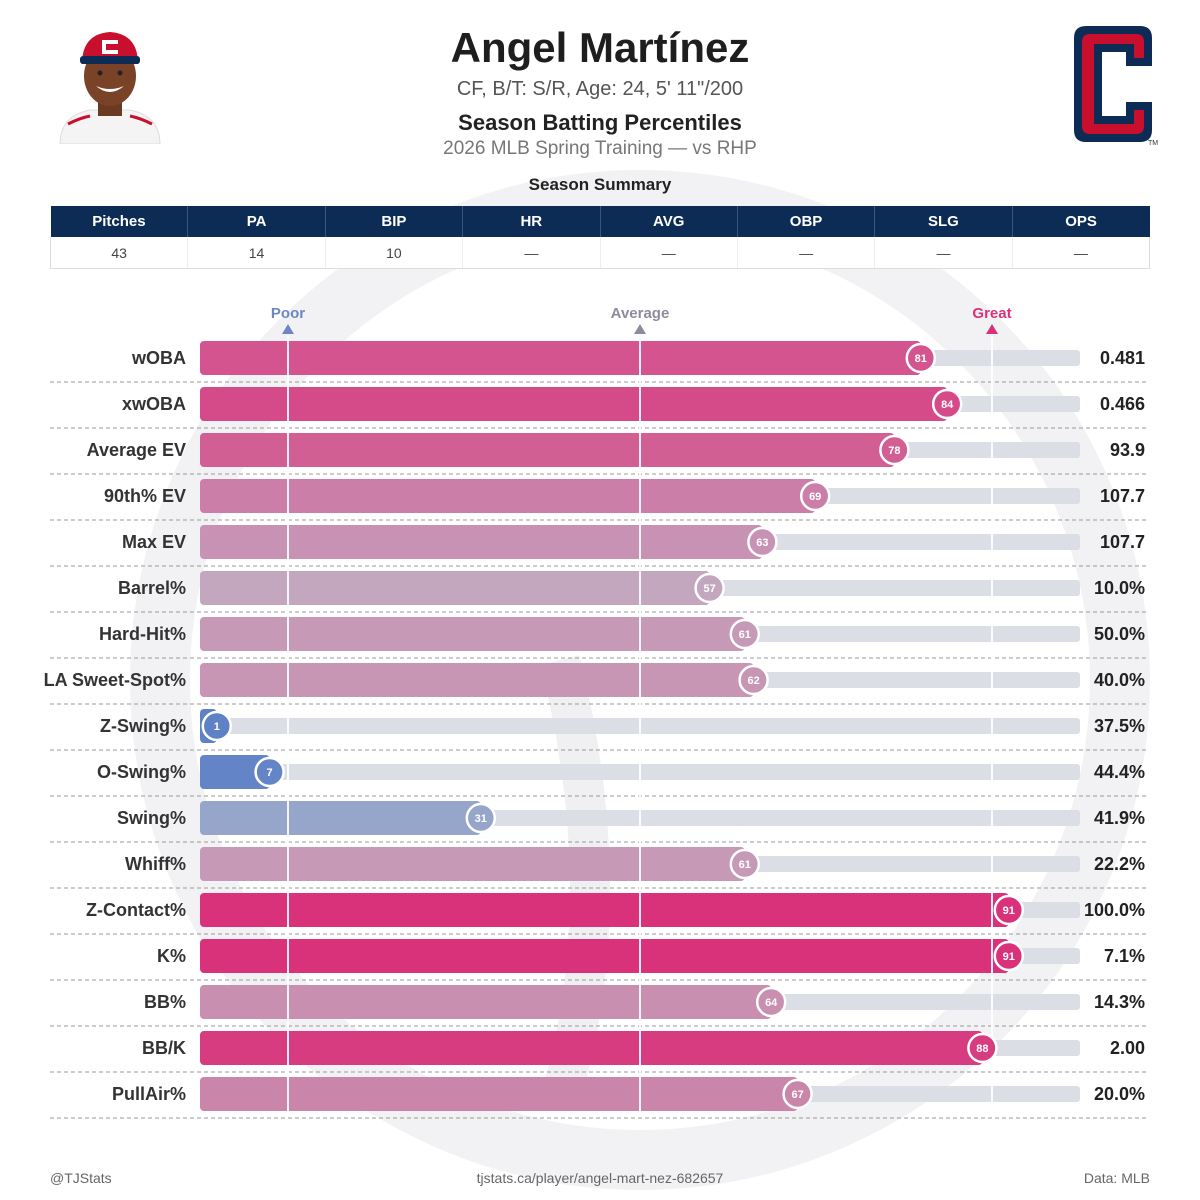  Describe the element at coordinates (1119, 1094) in the screenshot. I see `metric-value: 20.0%` at that location.